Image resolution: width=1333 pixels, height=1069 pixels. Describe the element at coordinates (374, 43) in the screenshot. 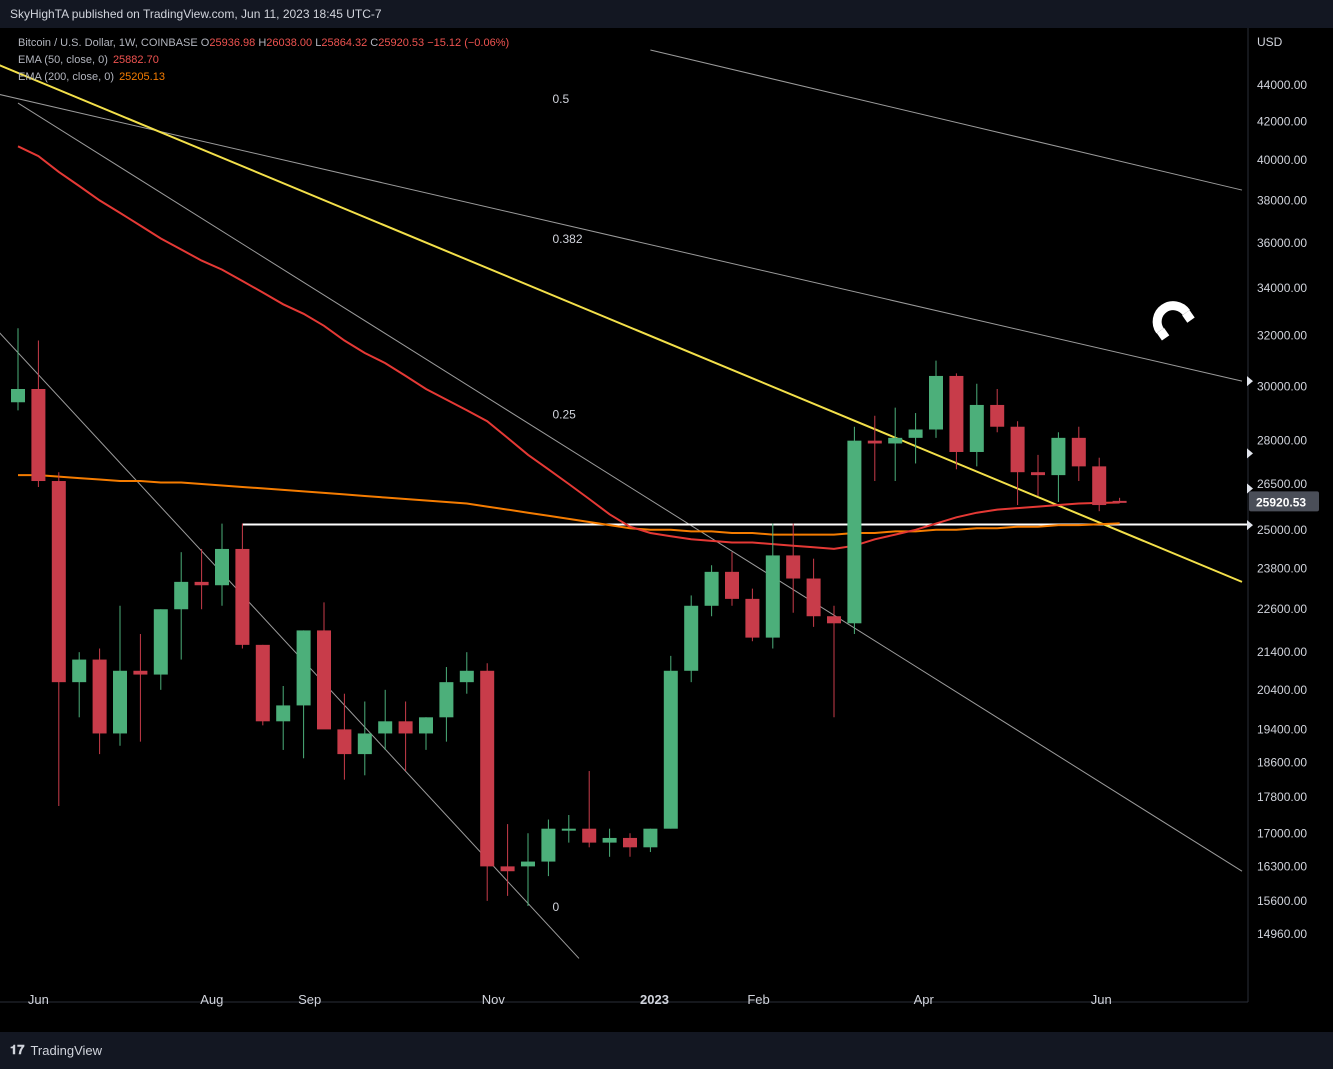

I see `close-label: C` at that location.